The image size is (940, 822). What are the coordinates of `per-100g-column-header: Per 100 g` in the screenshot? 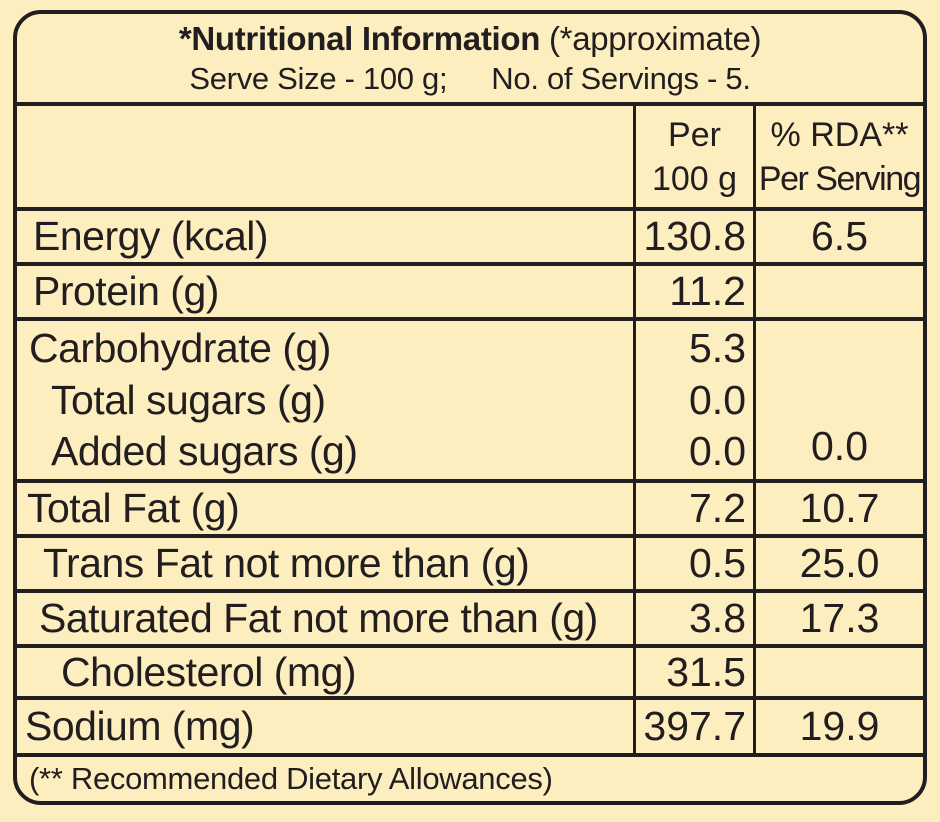 It's located at (693, 156).